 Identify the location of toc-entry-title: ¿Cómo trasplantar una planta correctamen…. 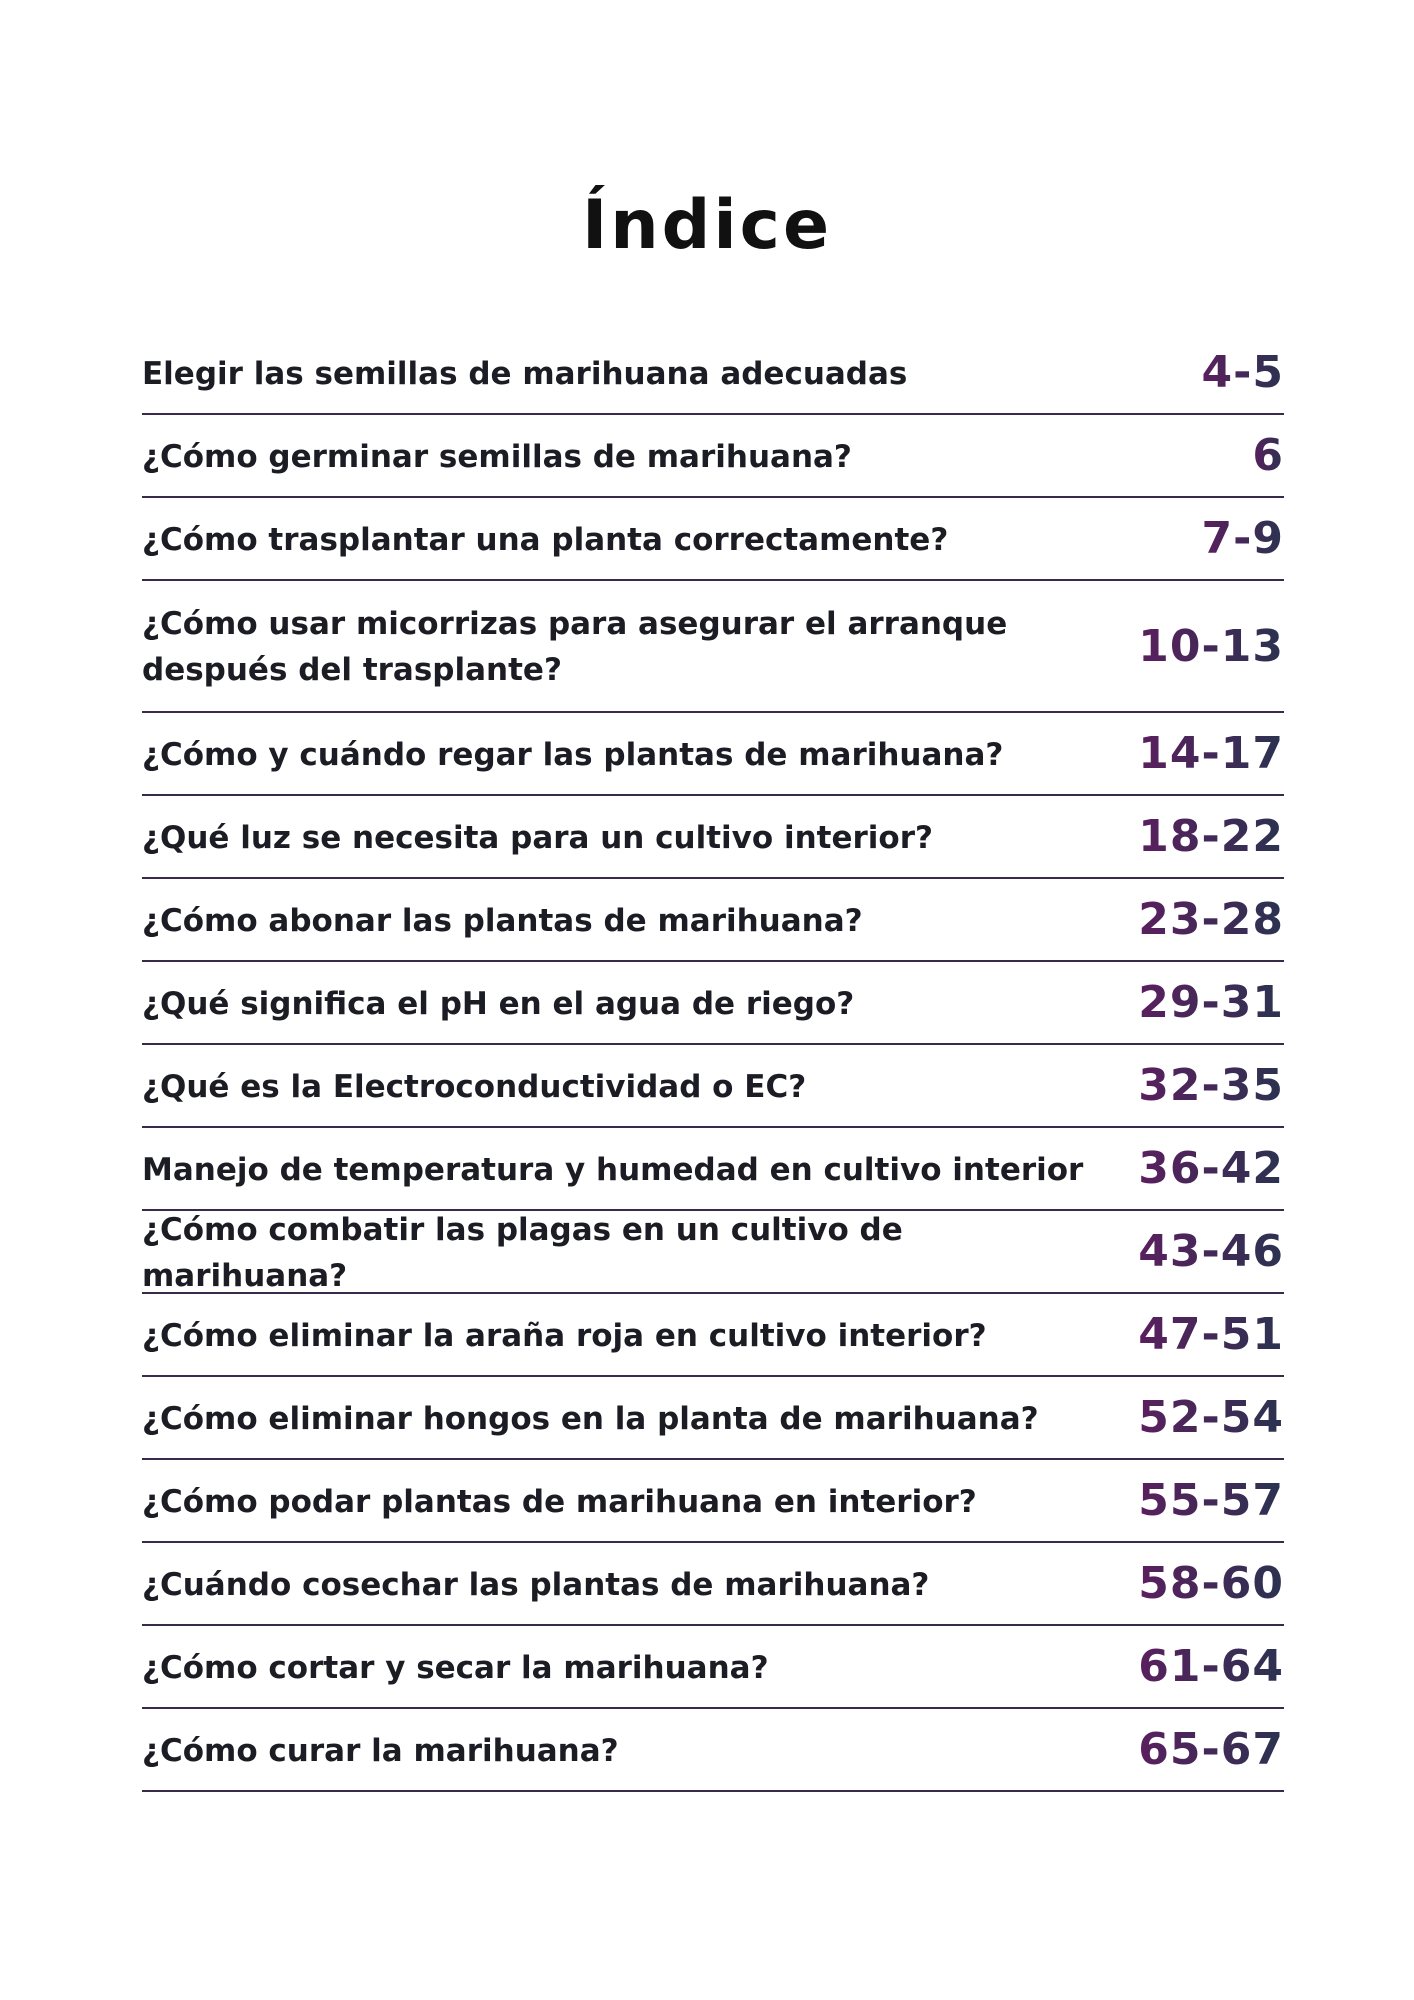
(545, 539).